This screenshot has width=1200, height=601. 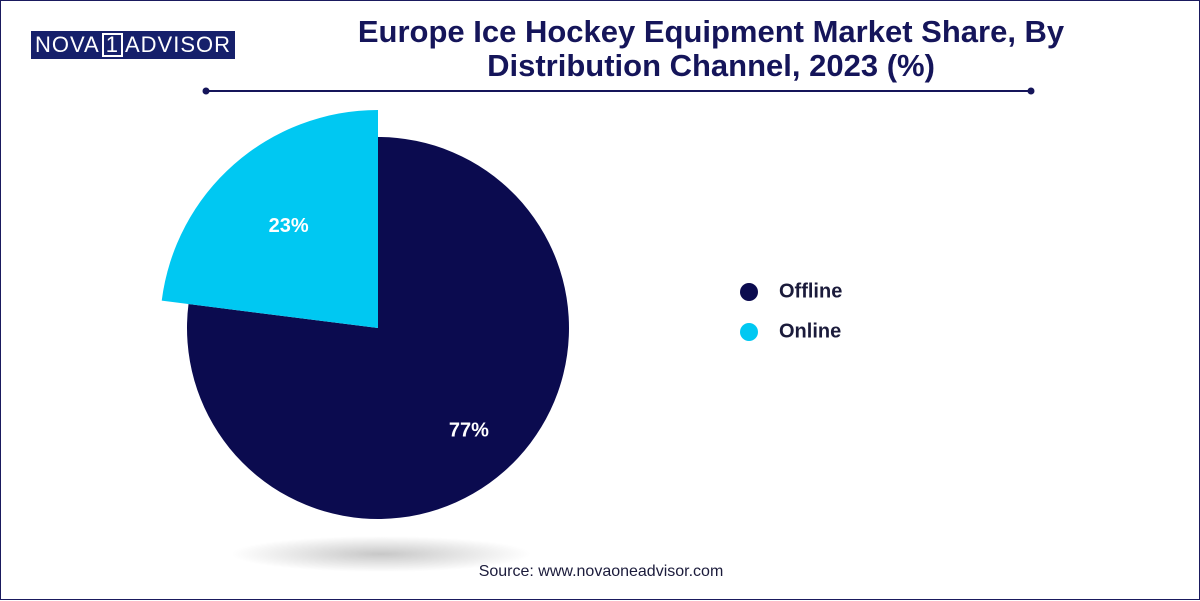 What do you see at coordinates (112, 45) in the screenshot?
I see `logo-mark: 1` at bounding box center [112, 45].